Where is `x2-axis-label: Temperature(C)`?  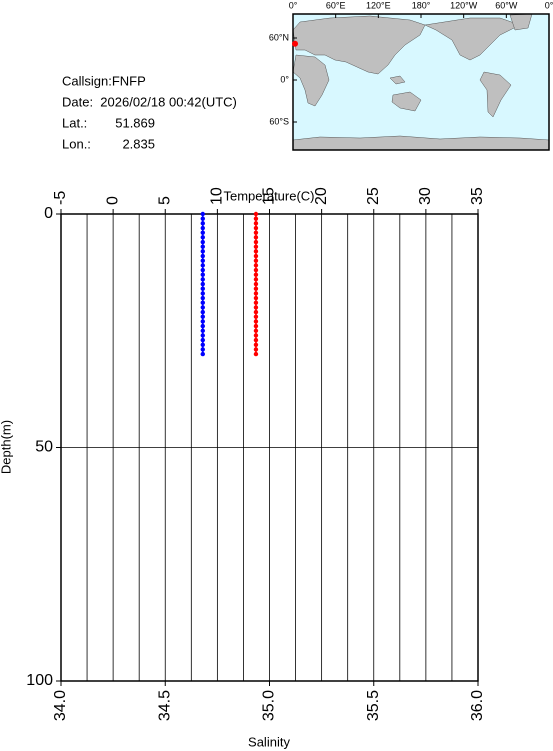 x2-axis-label: Temperature(C) is located at coordinates (268, 195).